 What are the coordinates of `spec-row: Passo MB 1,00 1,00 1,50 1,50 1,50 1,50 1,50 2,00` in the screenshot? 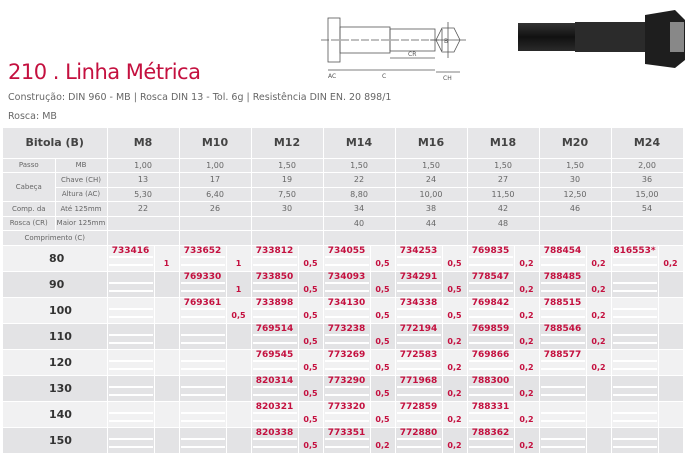 It's located at (343, 165).